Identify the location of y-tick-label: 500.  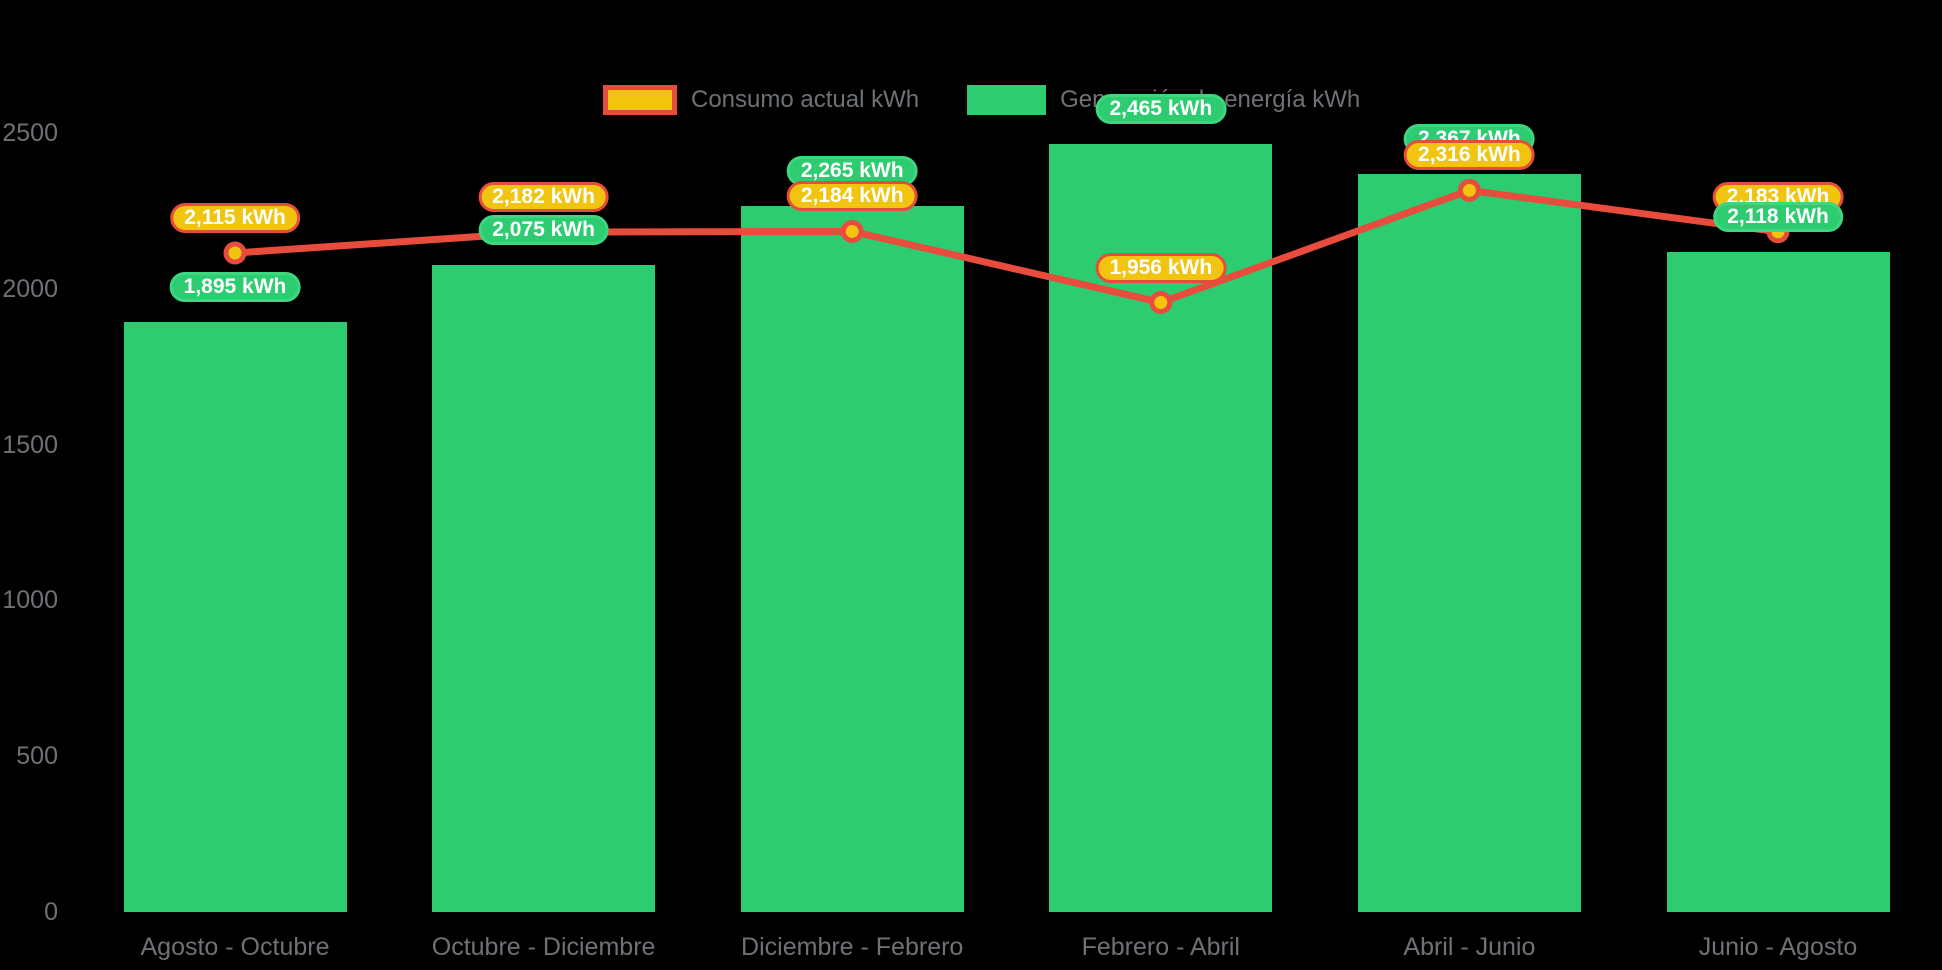
(37, 756).